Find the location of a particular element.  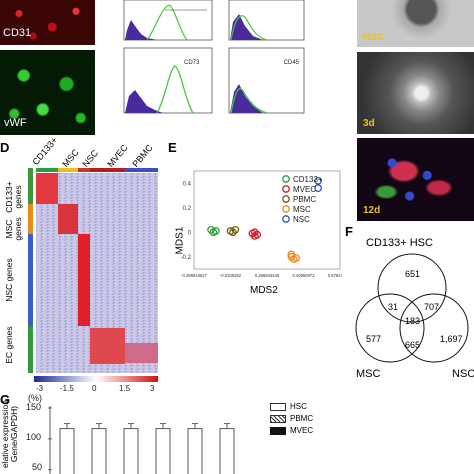

panel-a-vwf-image: vWF is located at coordinates (47, 92).